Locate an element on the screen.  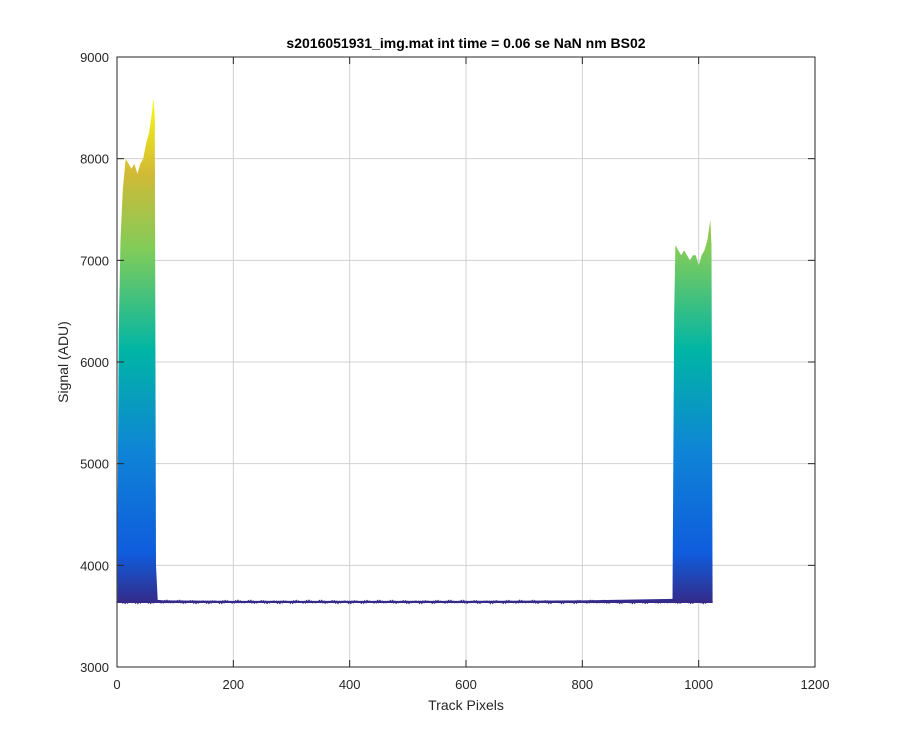
baseline-line is located at coordinates (414, 602).